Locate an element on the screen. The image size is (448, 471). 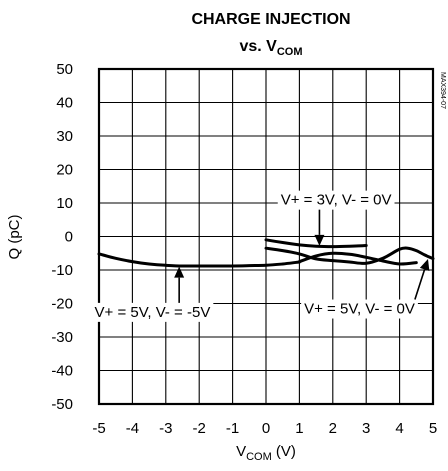
annotation-label-2: V+ = 5V, V- = 0V is located at coordinates (359, 309).